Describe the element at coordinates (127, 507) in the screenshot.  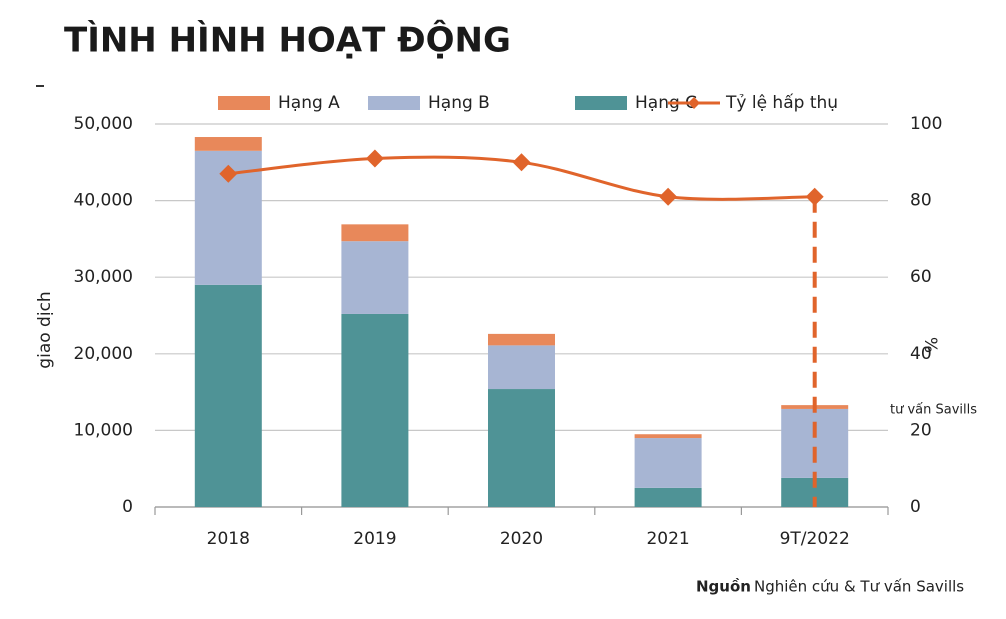
I see `y-tick-label: 0` at that location.